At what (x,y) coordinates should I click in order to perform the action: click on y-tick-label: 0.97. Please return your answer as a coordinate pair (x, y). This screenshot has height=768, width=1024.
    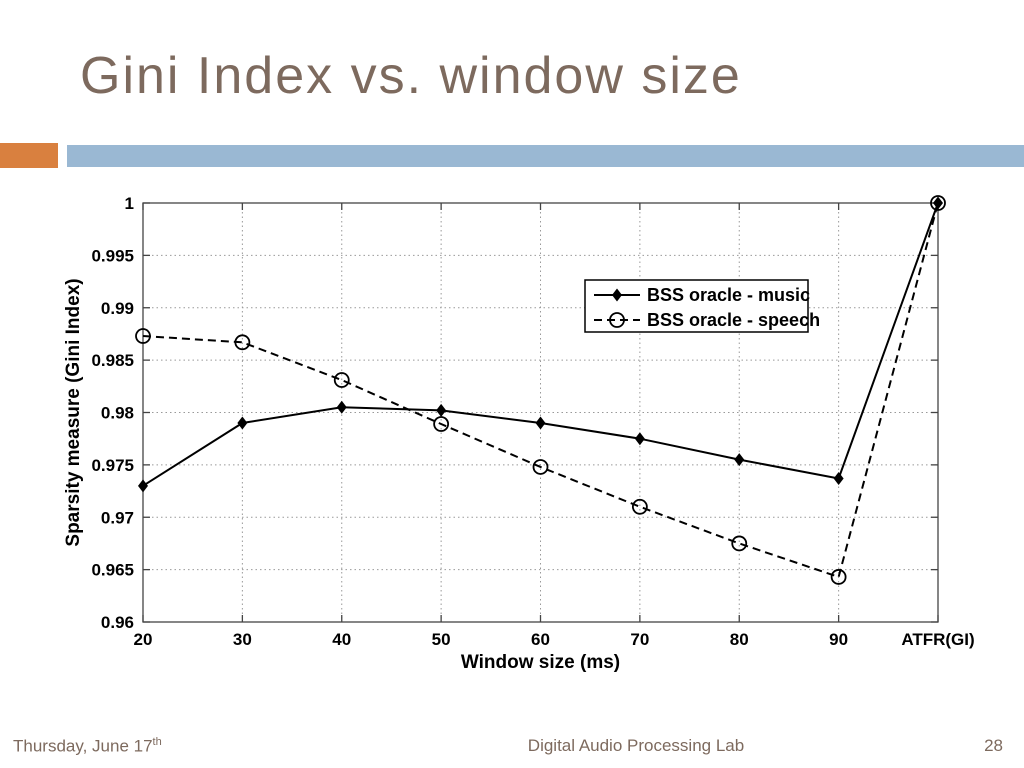
    Looking at the image, I should click on (117, 517).